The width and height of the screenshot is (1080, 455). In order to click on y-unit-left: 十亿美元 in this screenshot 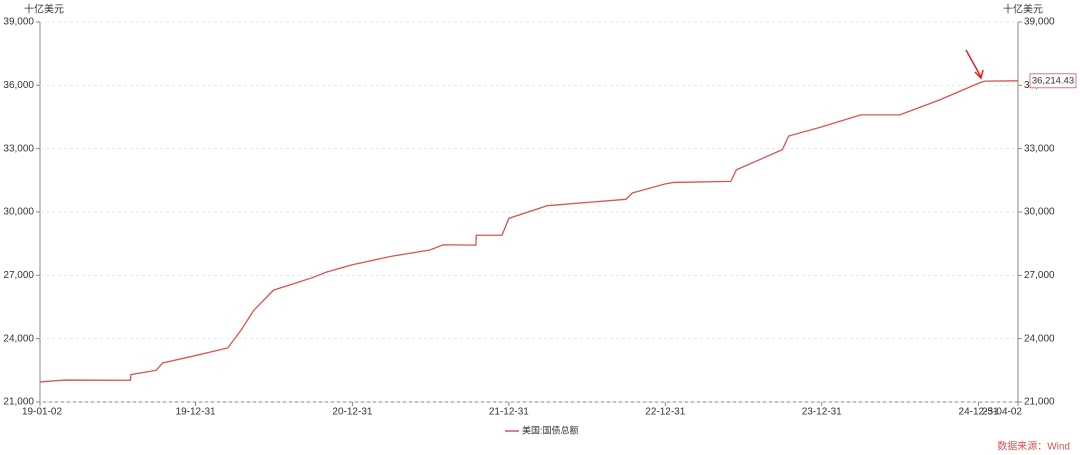, I will do `click(44, 9)`.